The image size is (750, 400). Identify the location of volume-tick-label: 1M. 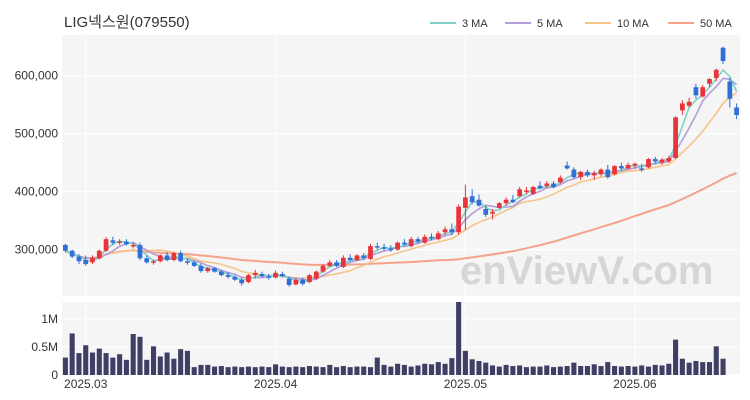
(49, 319).